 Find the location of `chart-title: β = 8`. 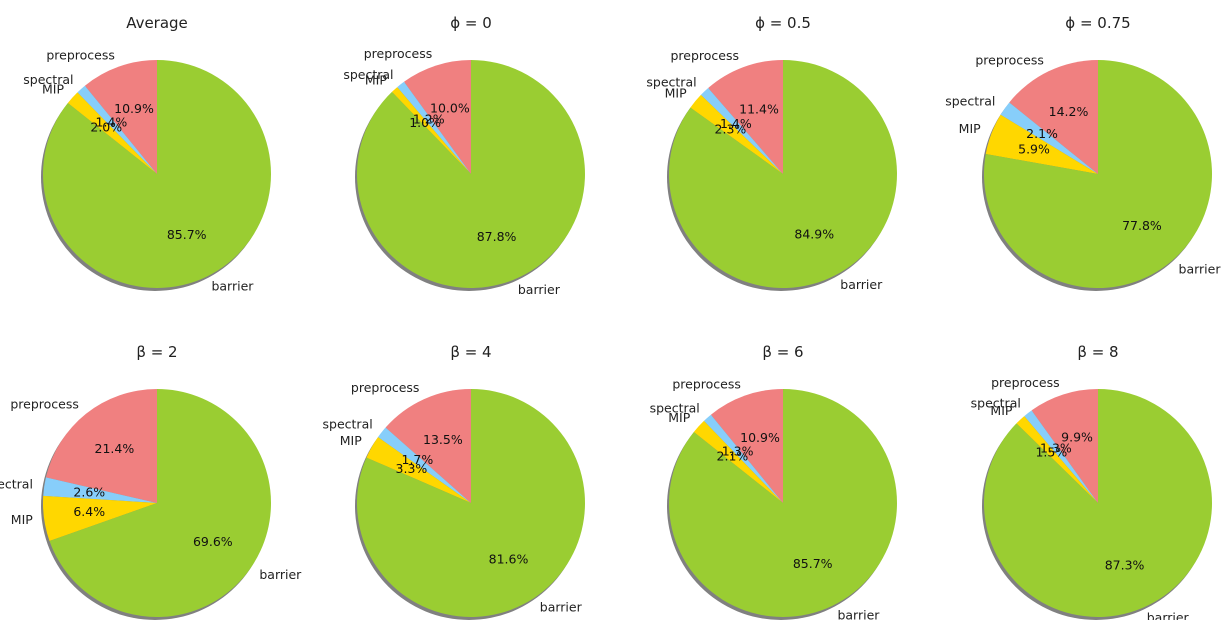

chart-title: β = 8 is located at coordinates (1097, 352).